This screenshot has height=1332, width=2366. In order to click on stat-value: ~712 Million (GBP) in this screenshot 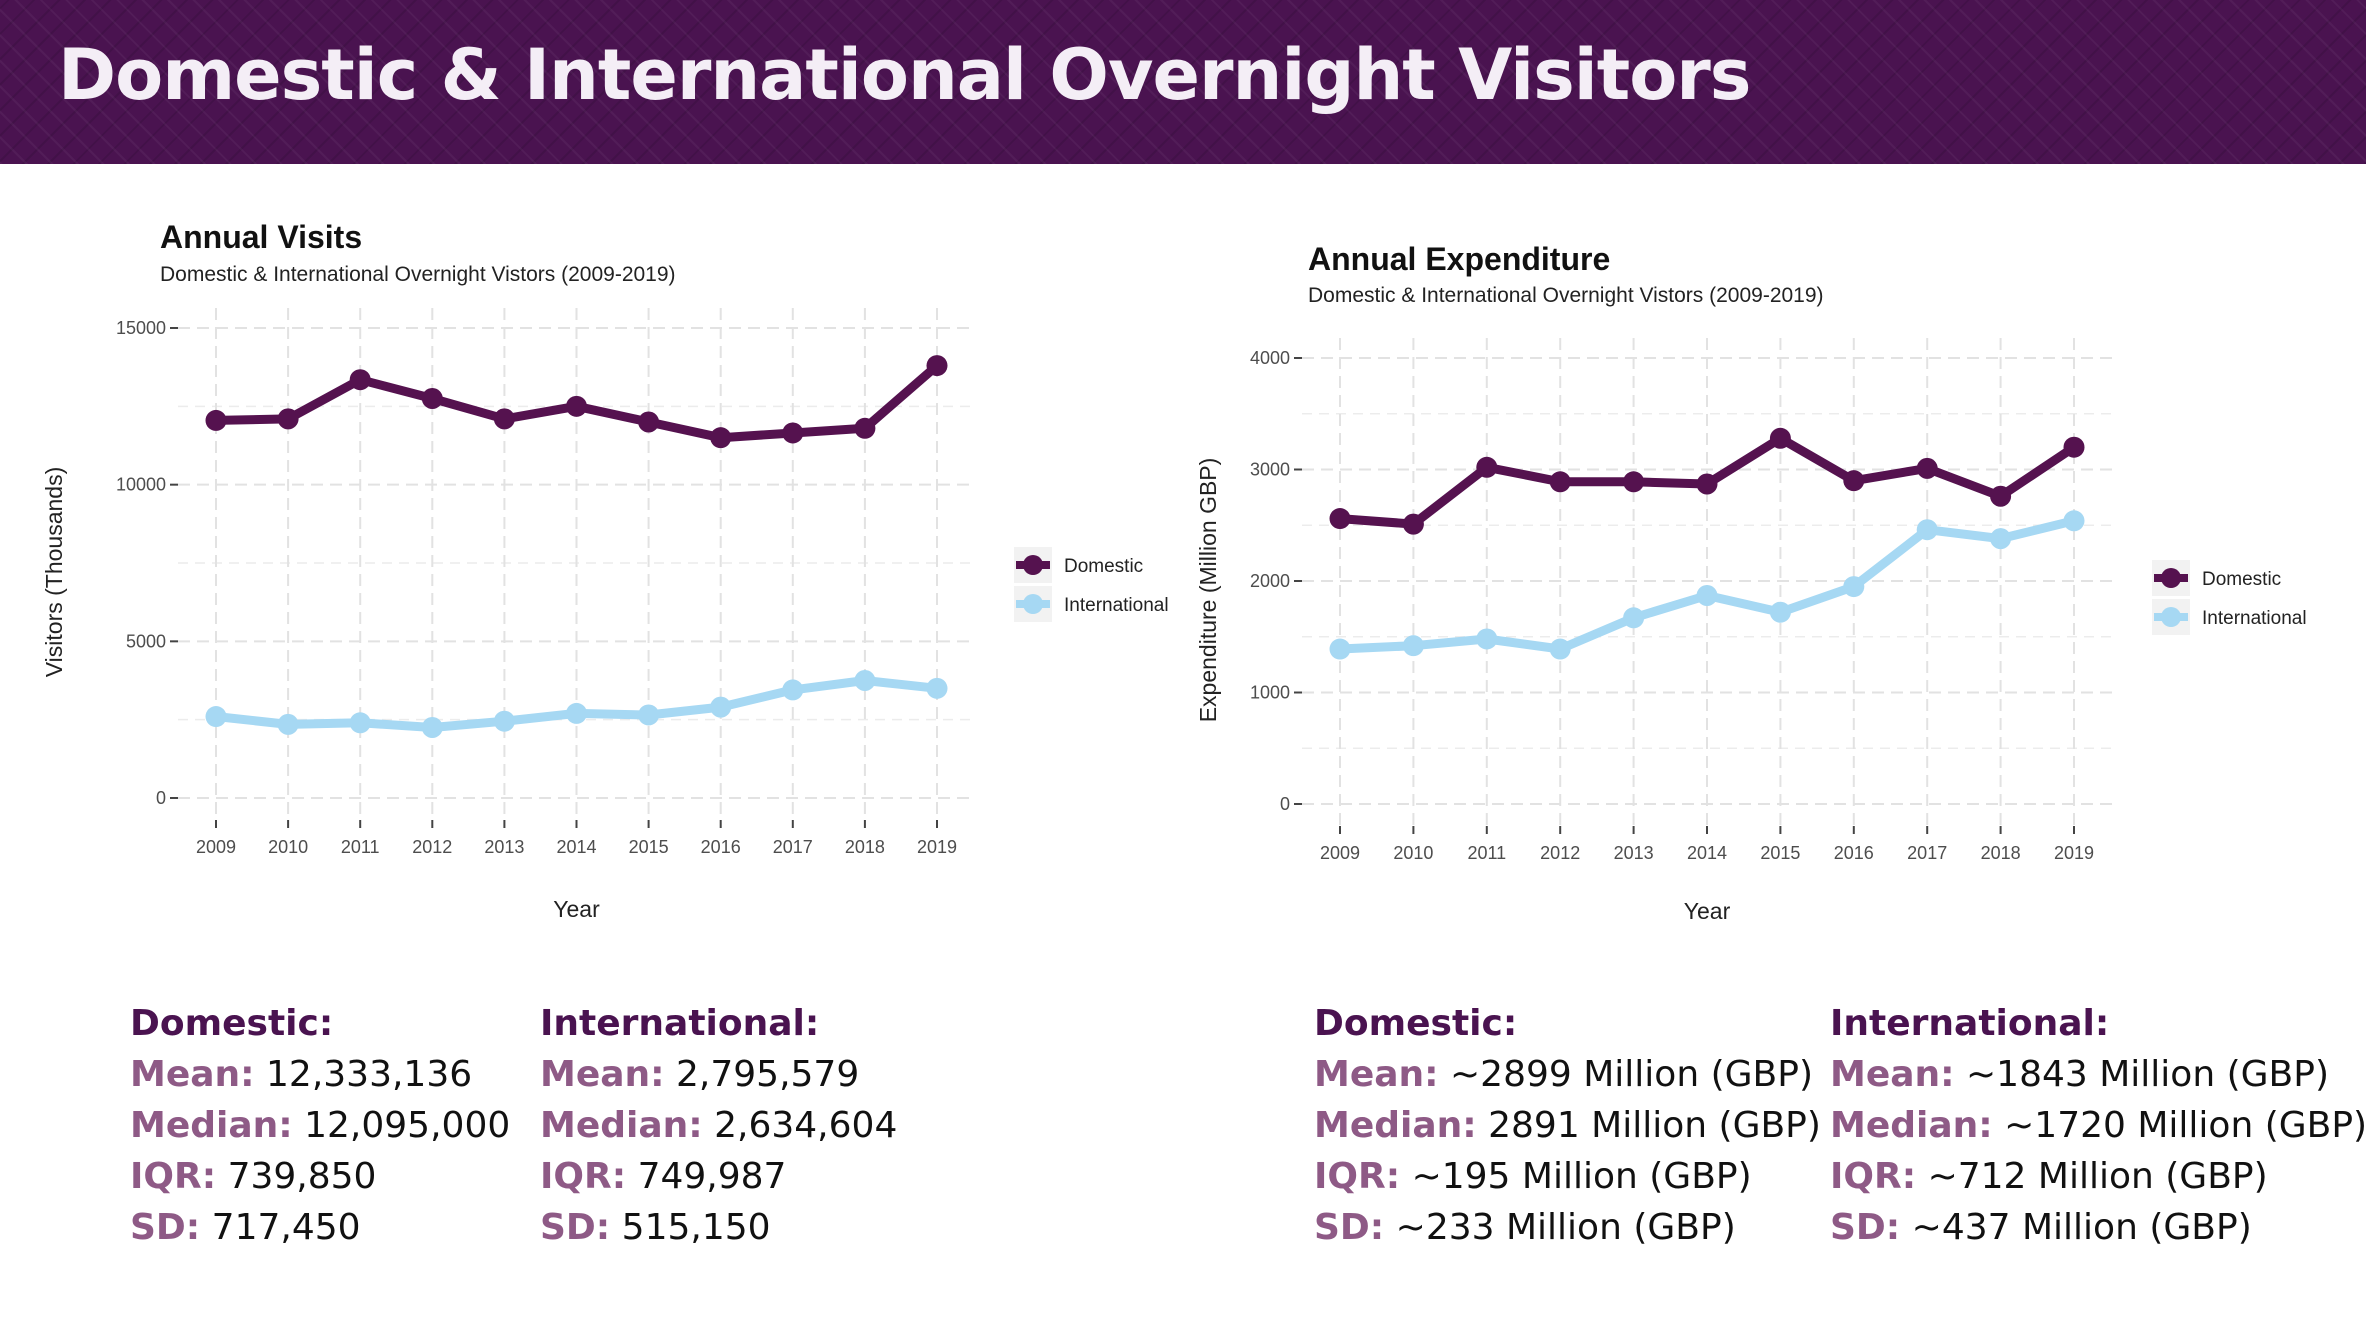, I will do `click(2097, 1176)`.